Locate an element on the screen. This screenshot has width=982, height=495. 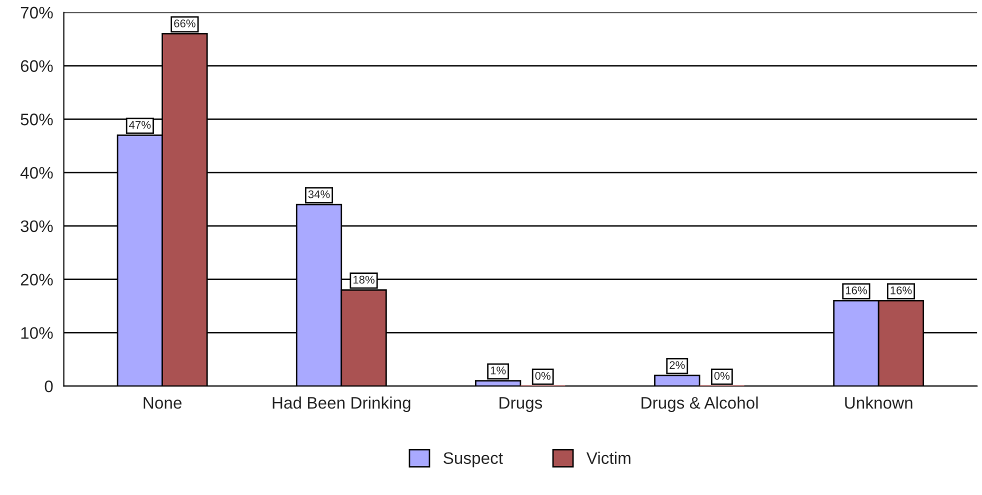
y-tick-label: 20% is located at coordinates (36, 280).